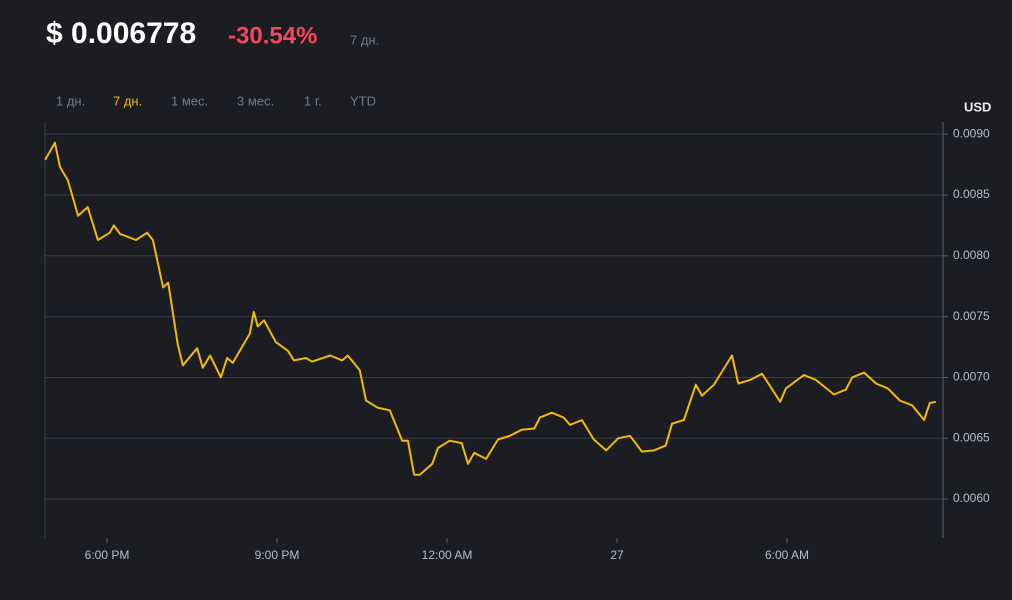 The height and width of the screenshot is (600, 1012). I want to click on x-tick-label: 27, so click(617, 555).